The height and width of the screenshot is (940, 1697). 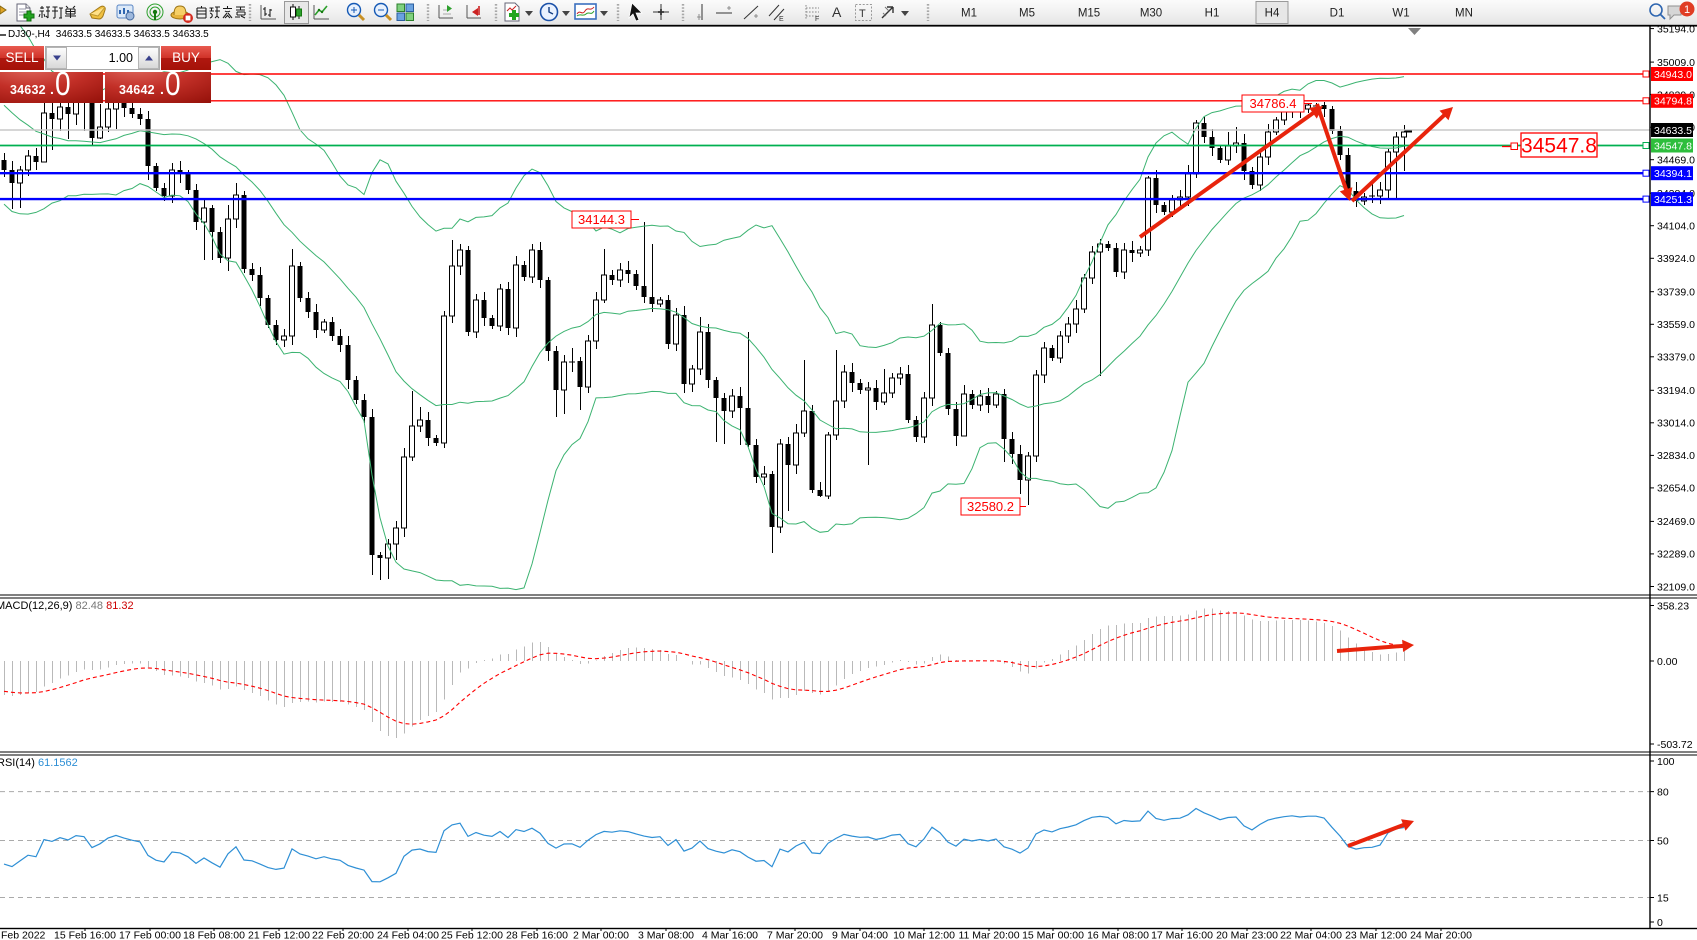 I want to click on svg-text: 24 Feb 04:00, so click(x=408, y=935).